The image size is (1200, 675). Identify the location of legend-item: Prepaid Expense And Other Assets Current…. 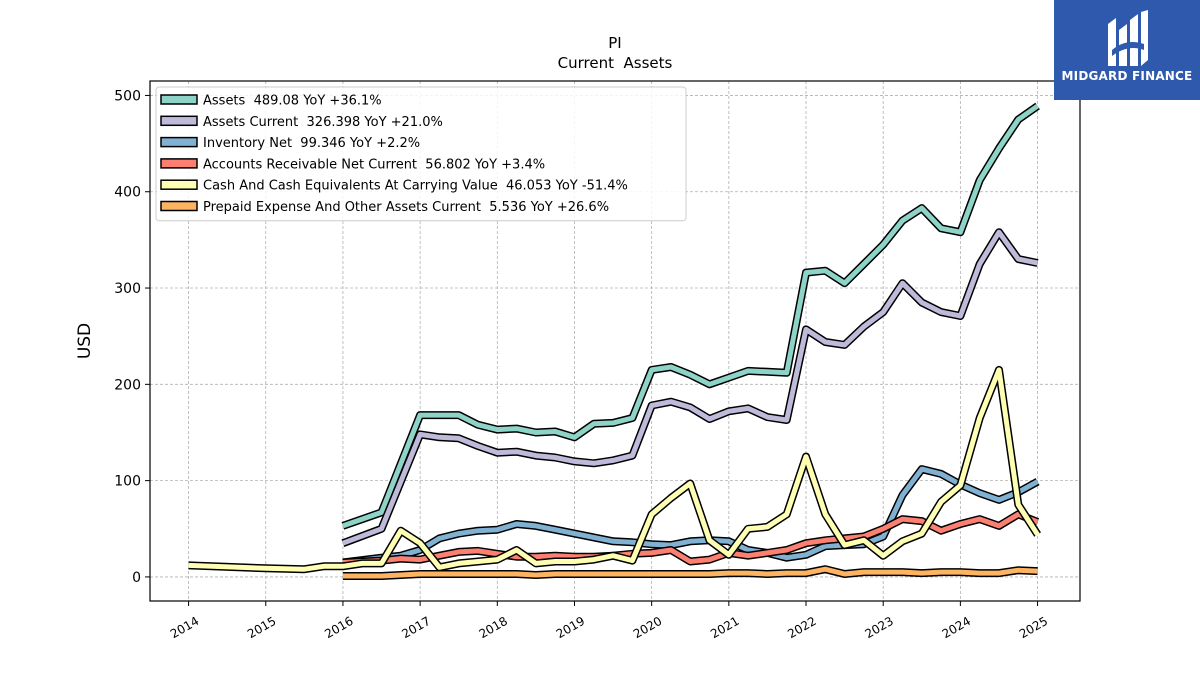
(384, 207).